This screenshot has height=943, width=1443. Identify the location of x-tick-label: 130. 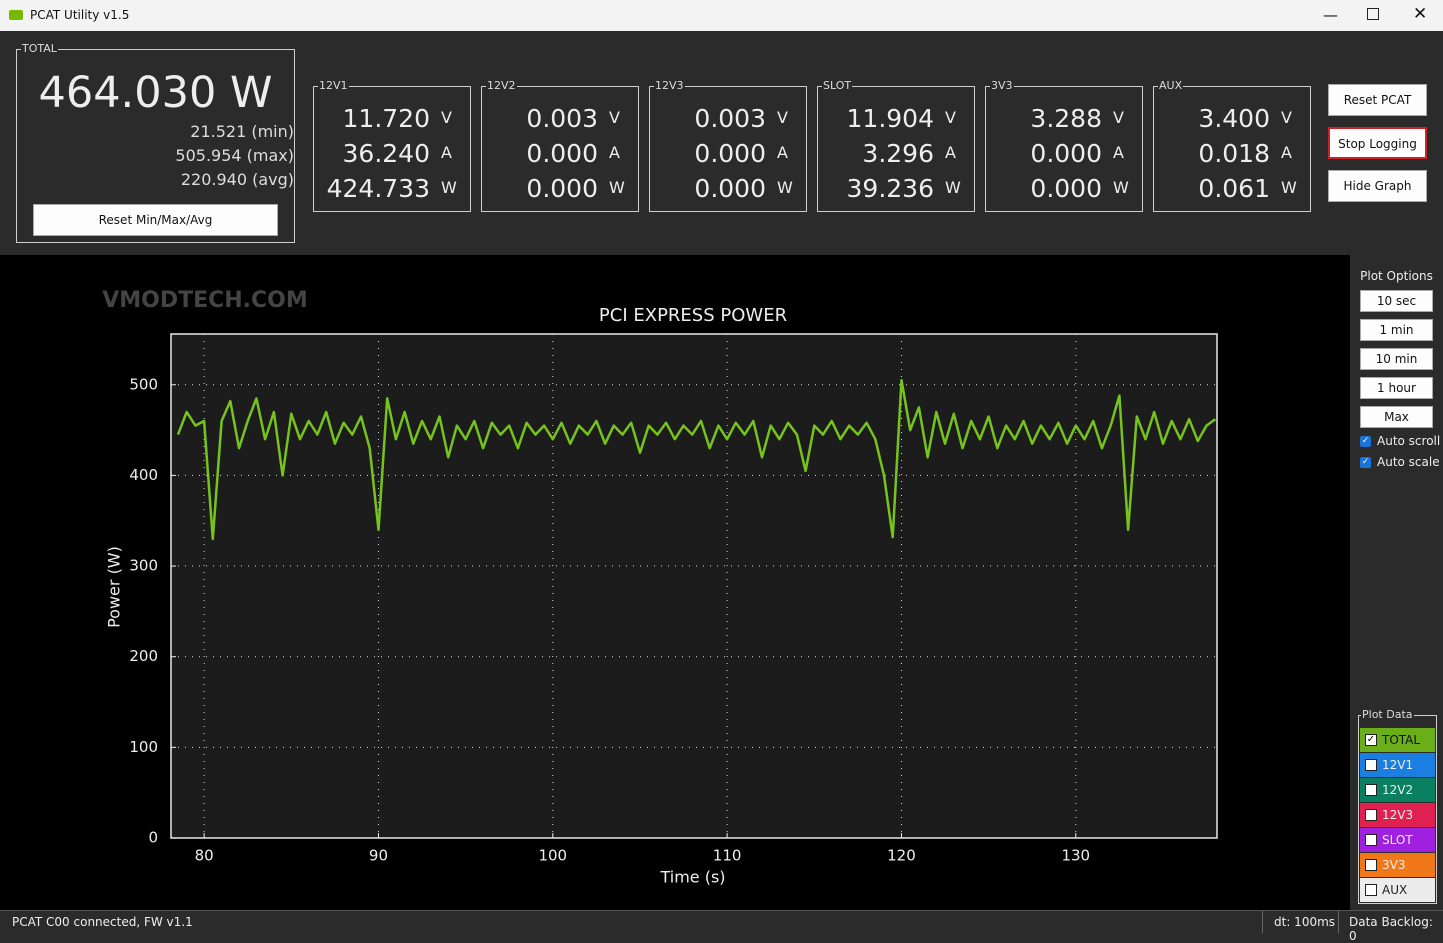
(1075, 856).